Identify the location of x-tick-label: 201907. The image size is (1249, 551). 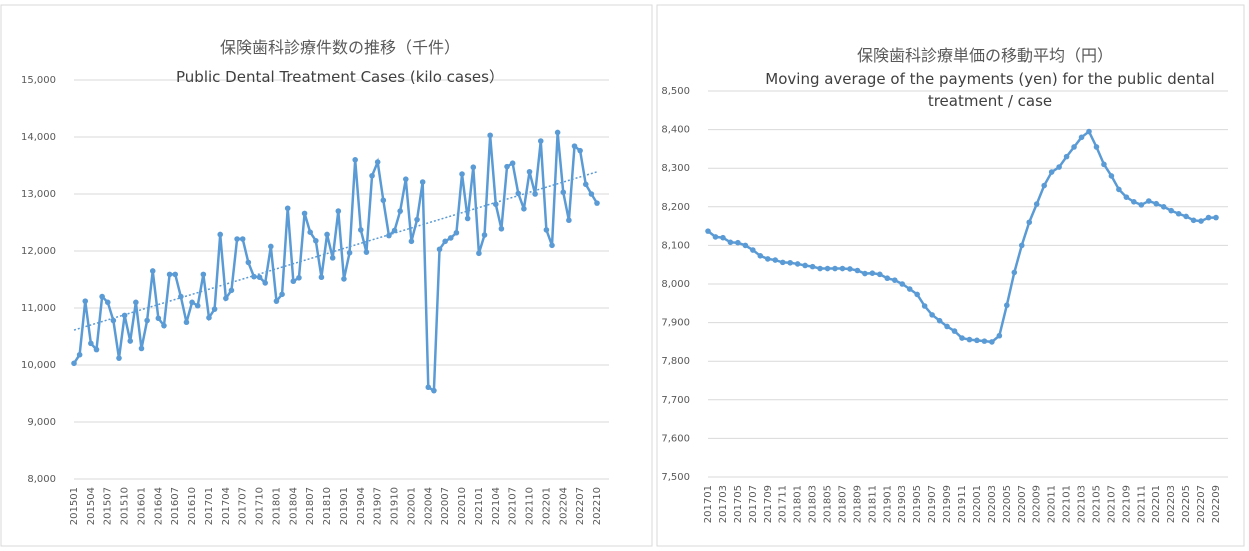
(378, 506).